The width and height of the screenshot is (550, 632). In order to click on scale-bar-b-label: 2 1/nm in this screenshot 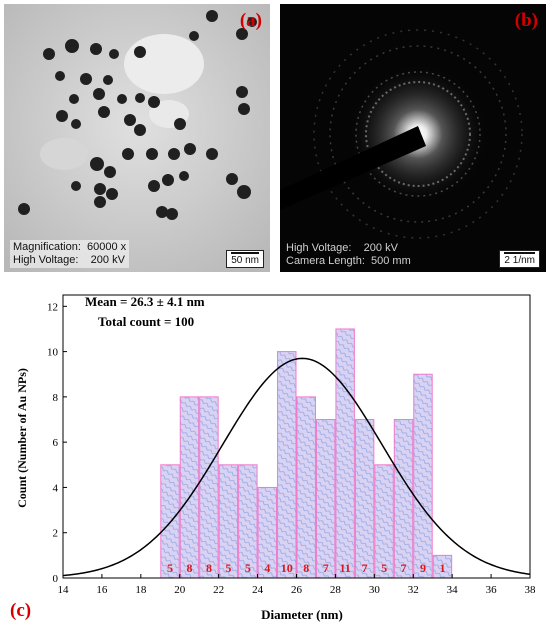, I will do `click(519, 260)`.